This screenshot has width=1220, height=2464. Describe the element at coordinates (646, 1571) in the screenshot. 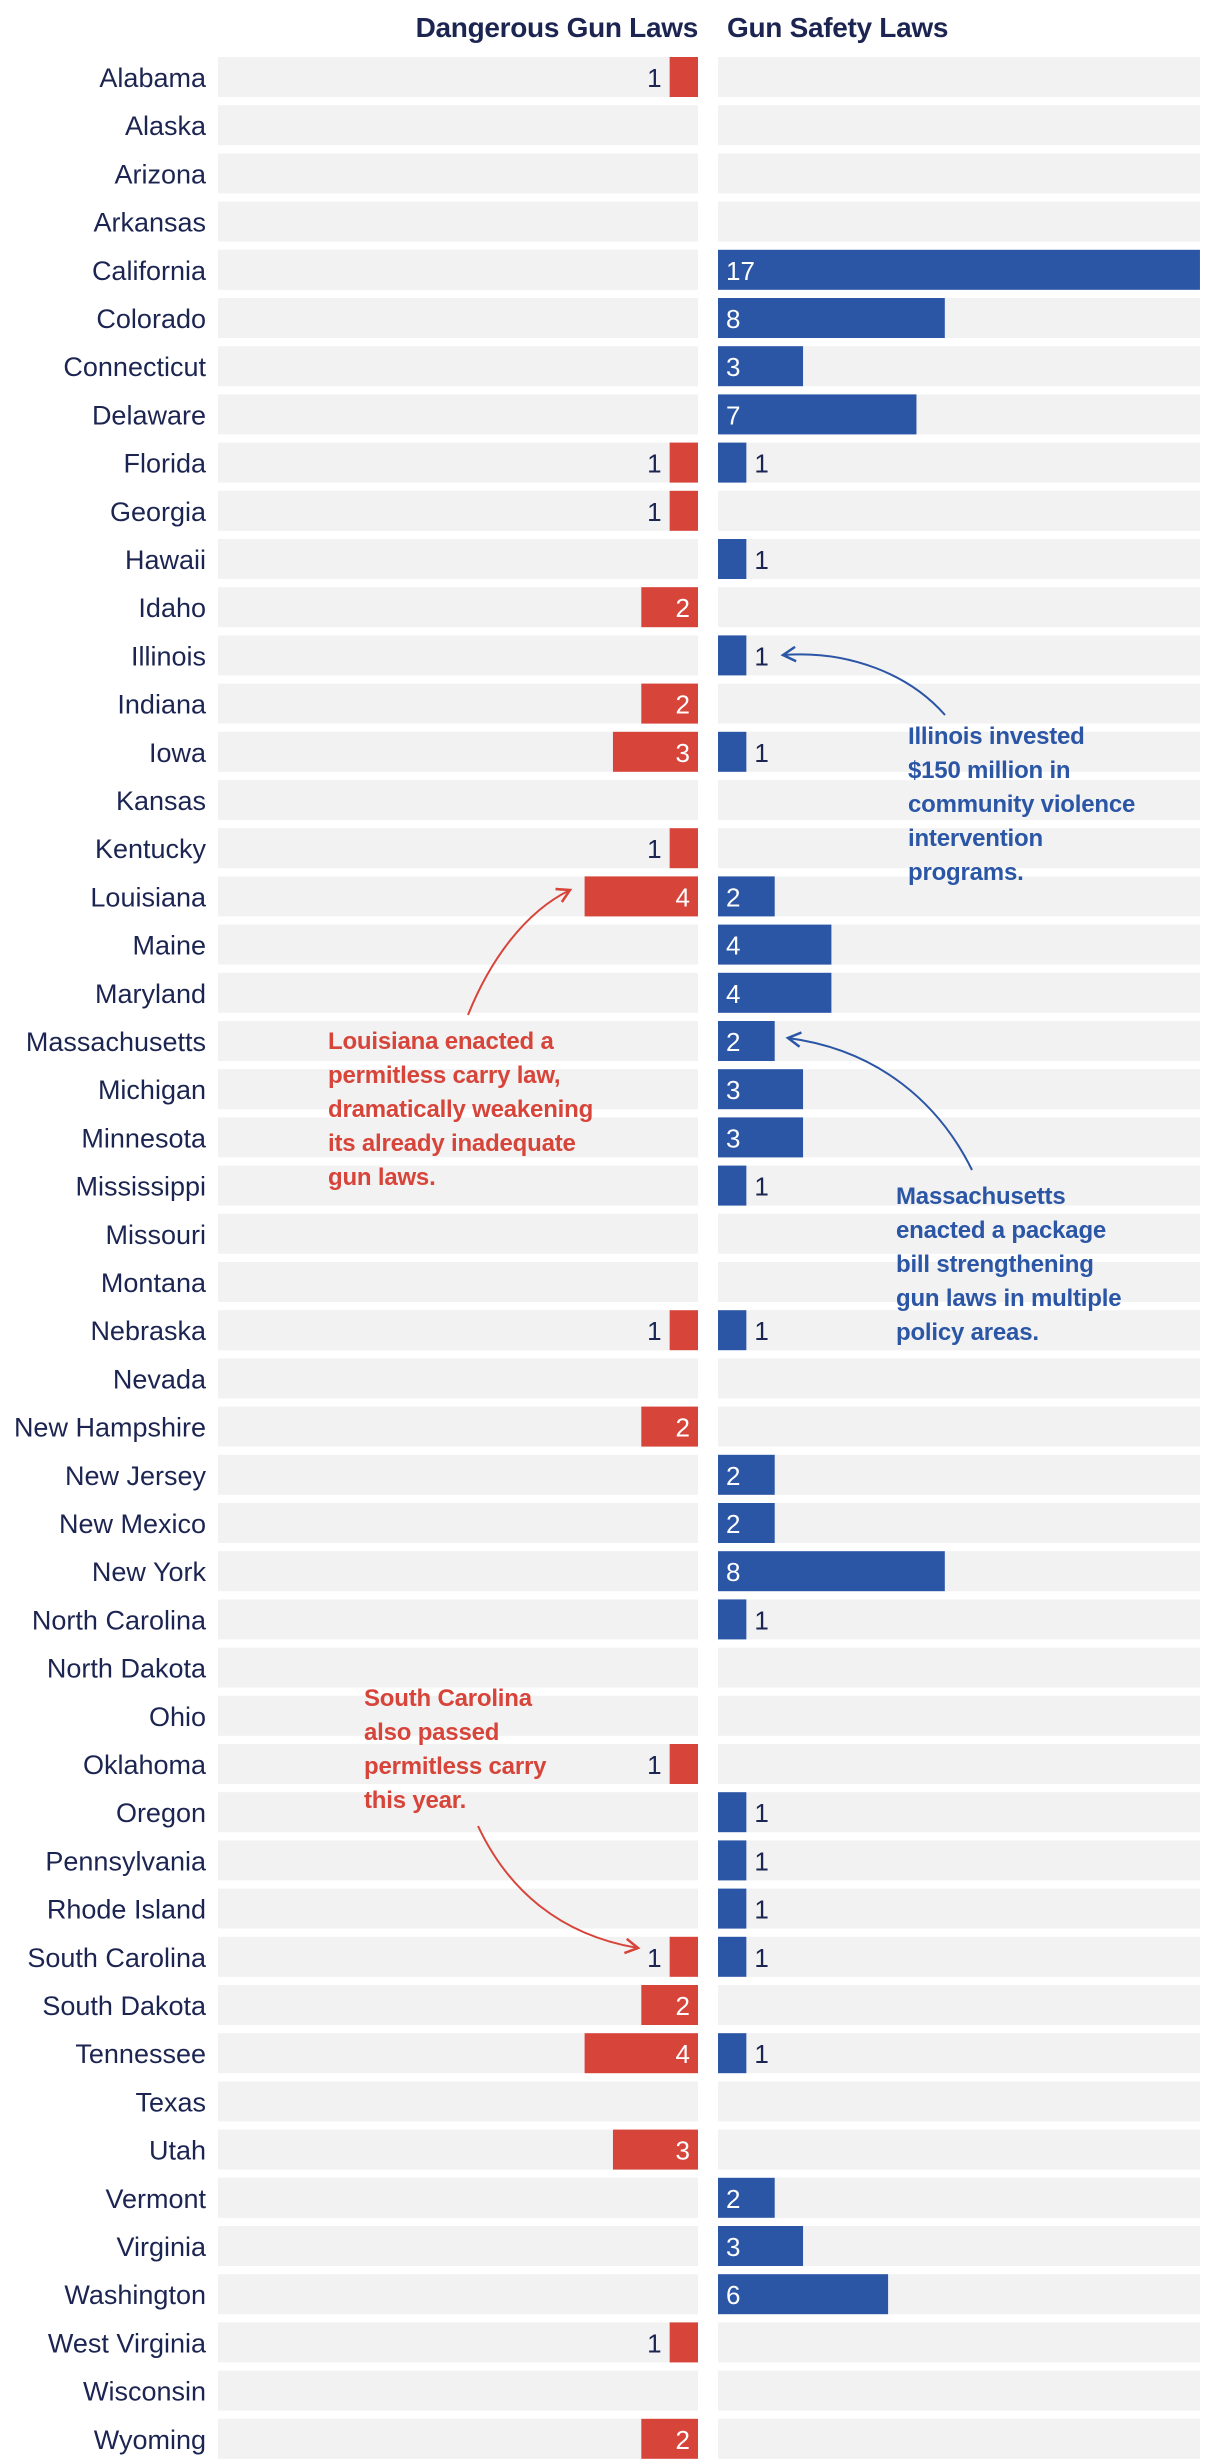

I see `row-new-york: New York 8` at that location.